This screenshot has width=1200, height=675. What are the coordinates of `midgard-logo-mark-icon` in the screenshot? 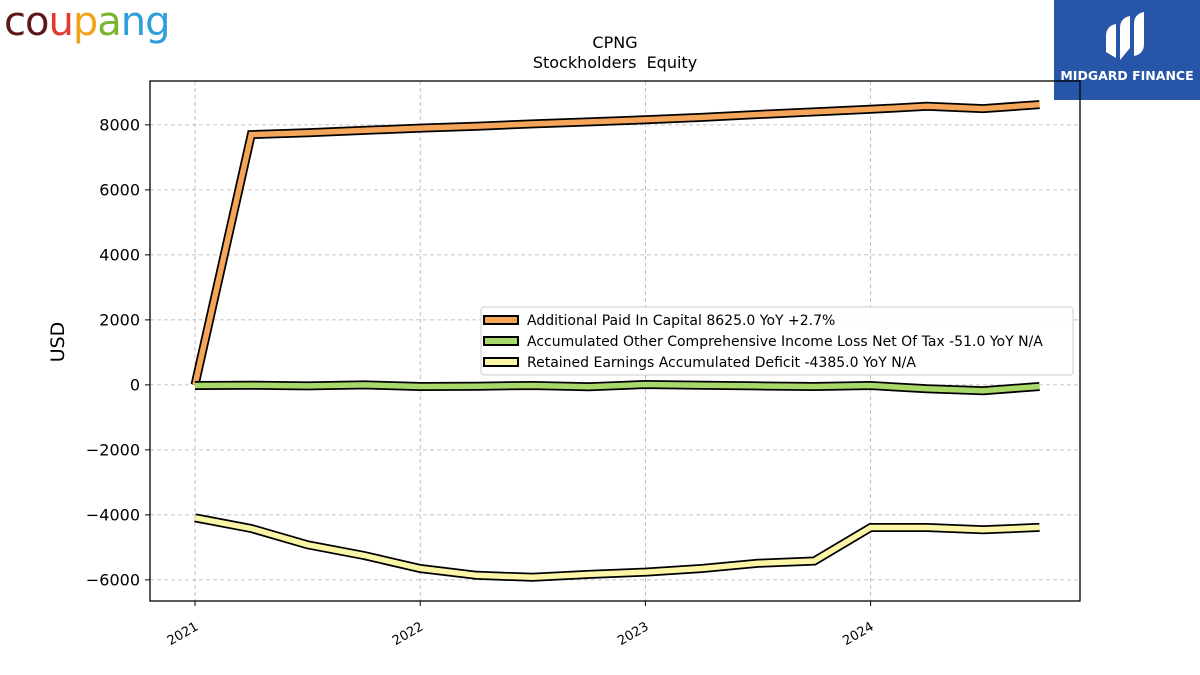 It's located at (1125, 36).